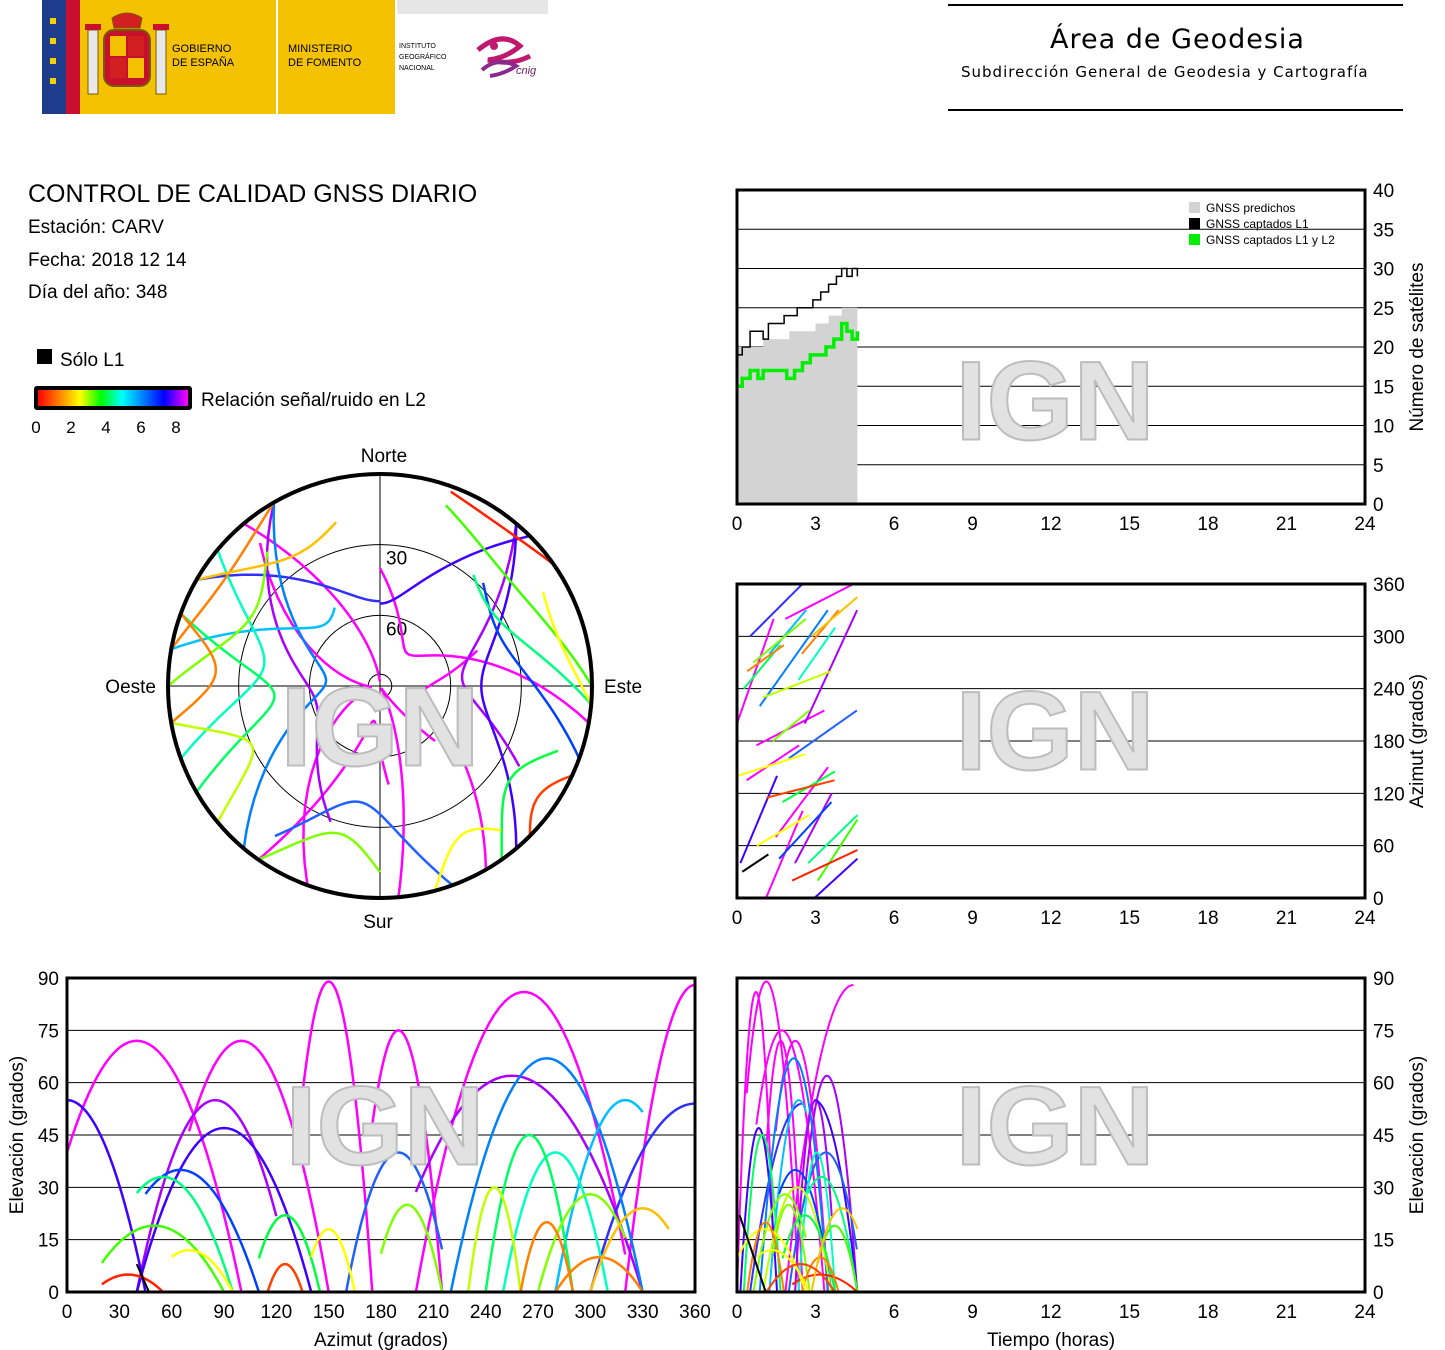 This screenshot has height=1350, width=1445. Describe the element at coordinates (1389, 742) in the screenshot. I see `y-tick-label: 180` at that location.